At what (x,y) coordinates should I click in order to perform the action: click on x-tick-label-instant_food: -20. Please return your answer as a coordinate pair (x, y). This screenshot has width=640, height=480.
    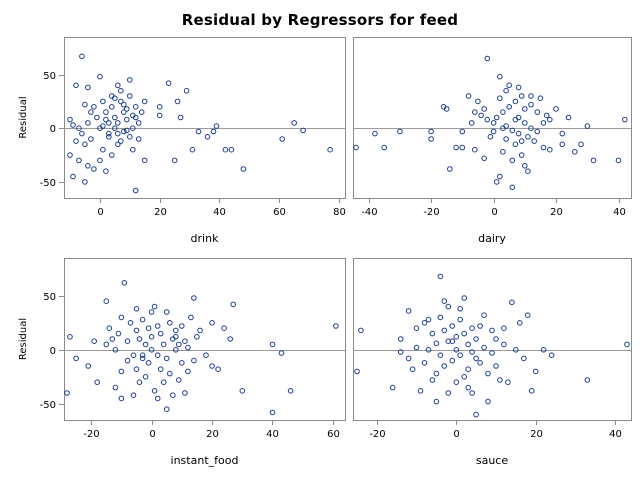
    Looking at the image, I should click on (91, 434).